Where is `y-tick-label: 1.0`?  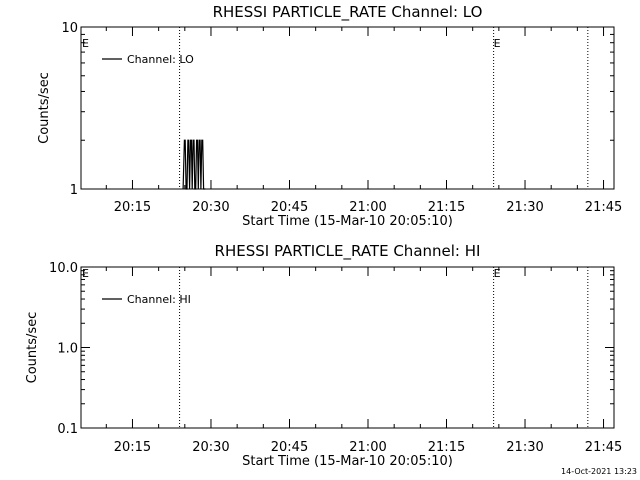
y-tick-label: 1.0 is located at coordinates (67, 349).